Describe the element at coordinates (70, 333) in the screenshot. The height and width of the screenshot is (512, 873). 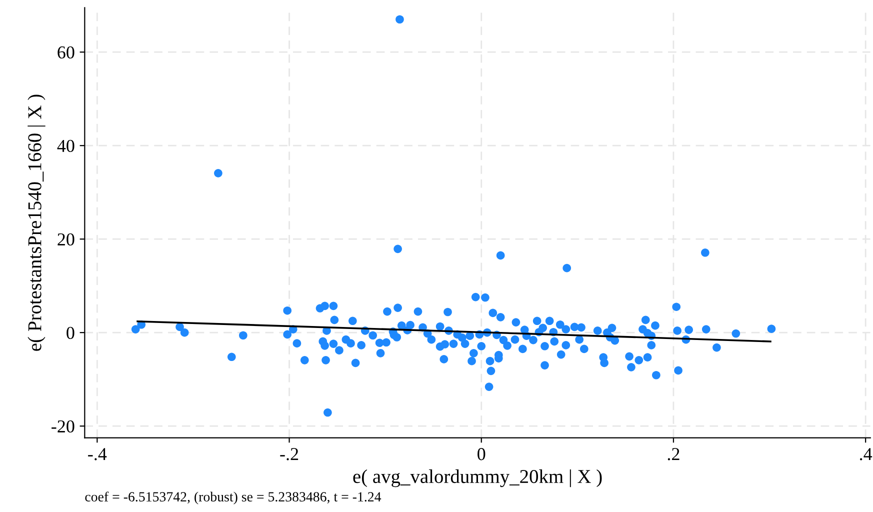
I see `y-tick-label: 0` at that location.